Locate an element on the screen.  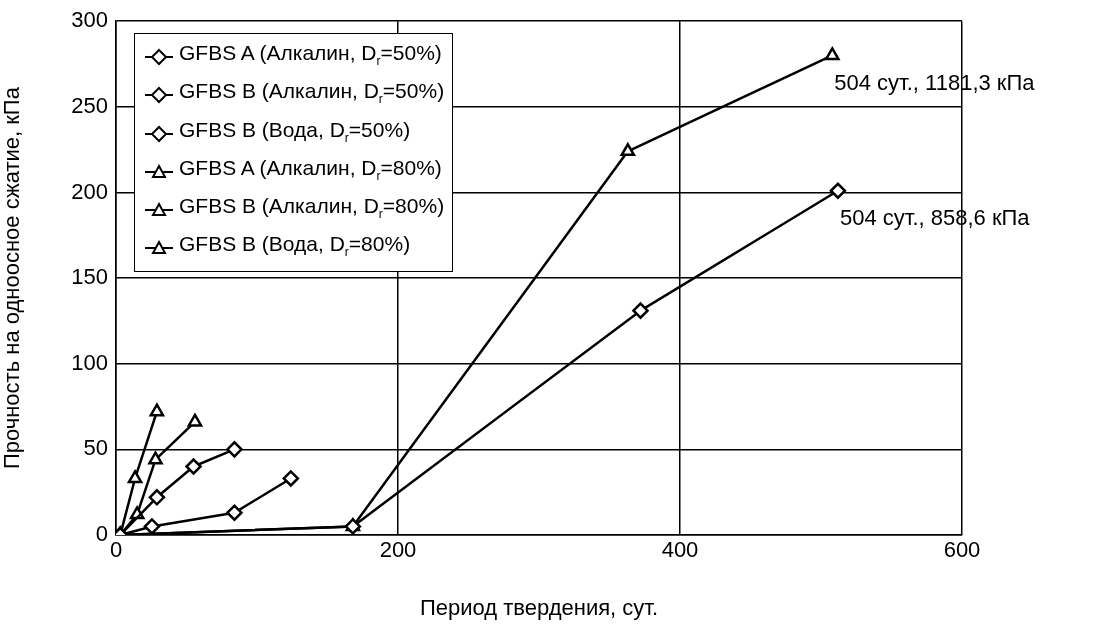
x-tick-label: 200 is located at coordinates (398, 550).